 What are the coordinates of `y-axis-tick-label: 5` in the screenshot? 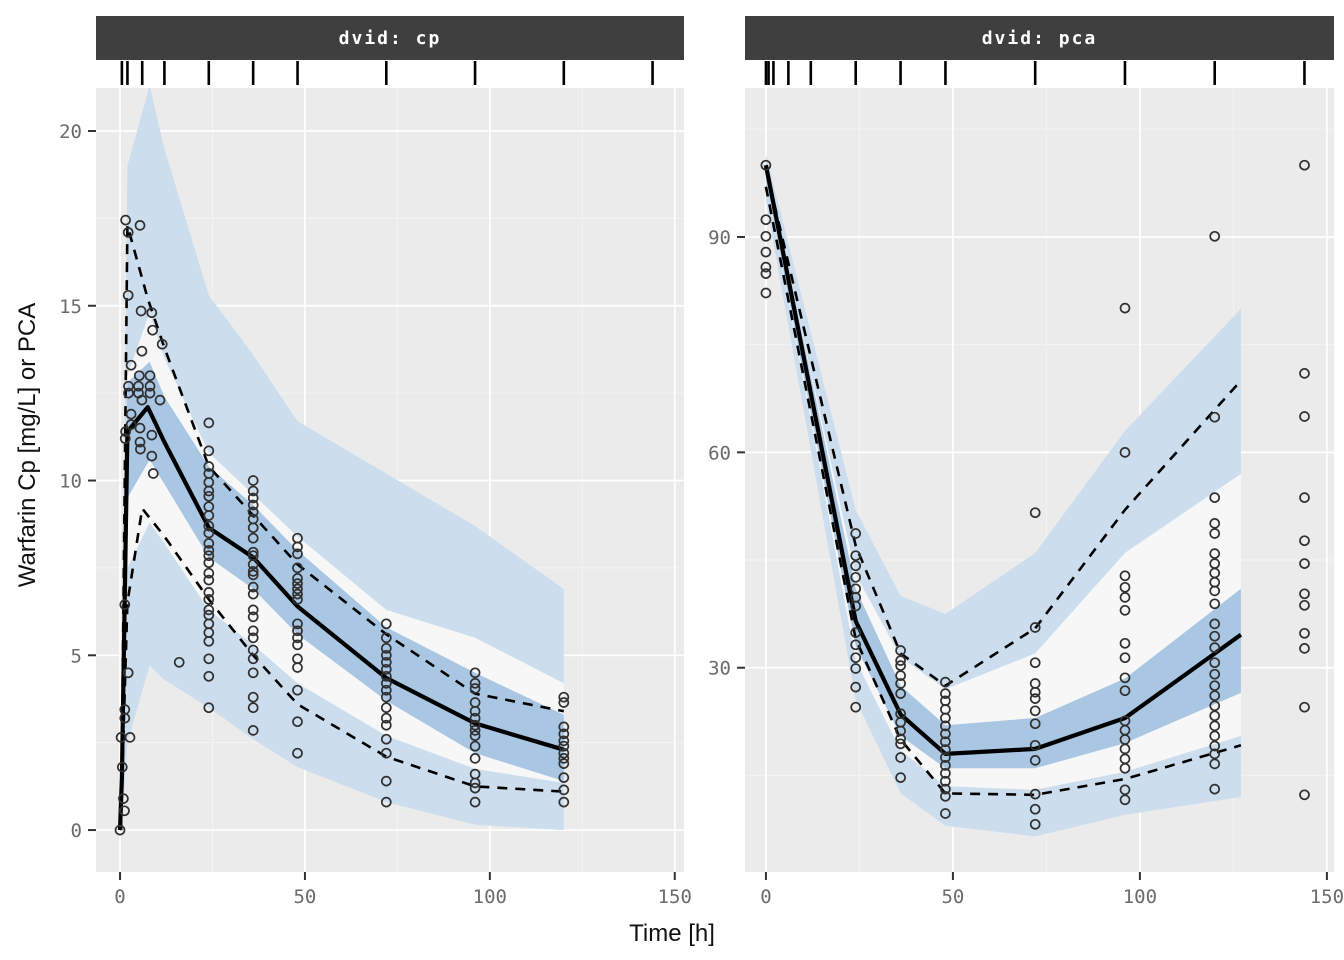 It's located at (76, 656).